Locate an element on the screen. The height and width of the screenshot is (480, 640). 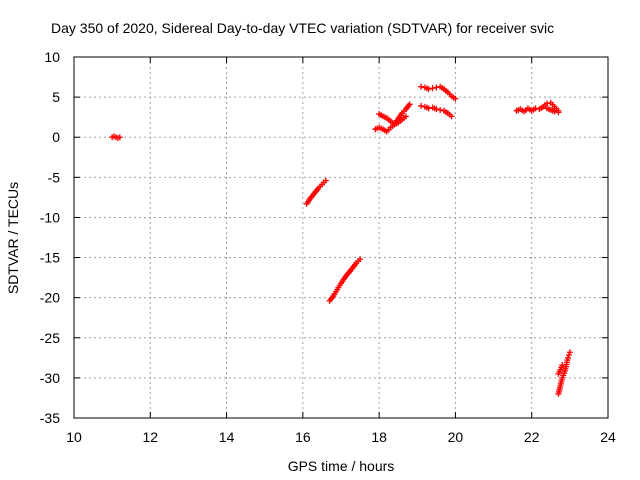
x-axis-label: GPS time / hours is located at coordinates (341, 466).